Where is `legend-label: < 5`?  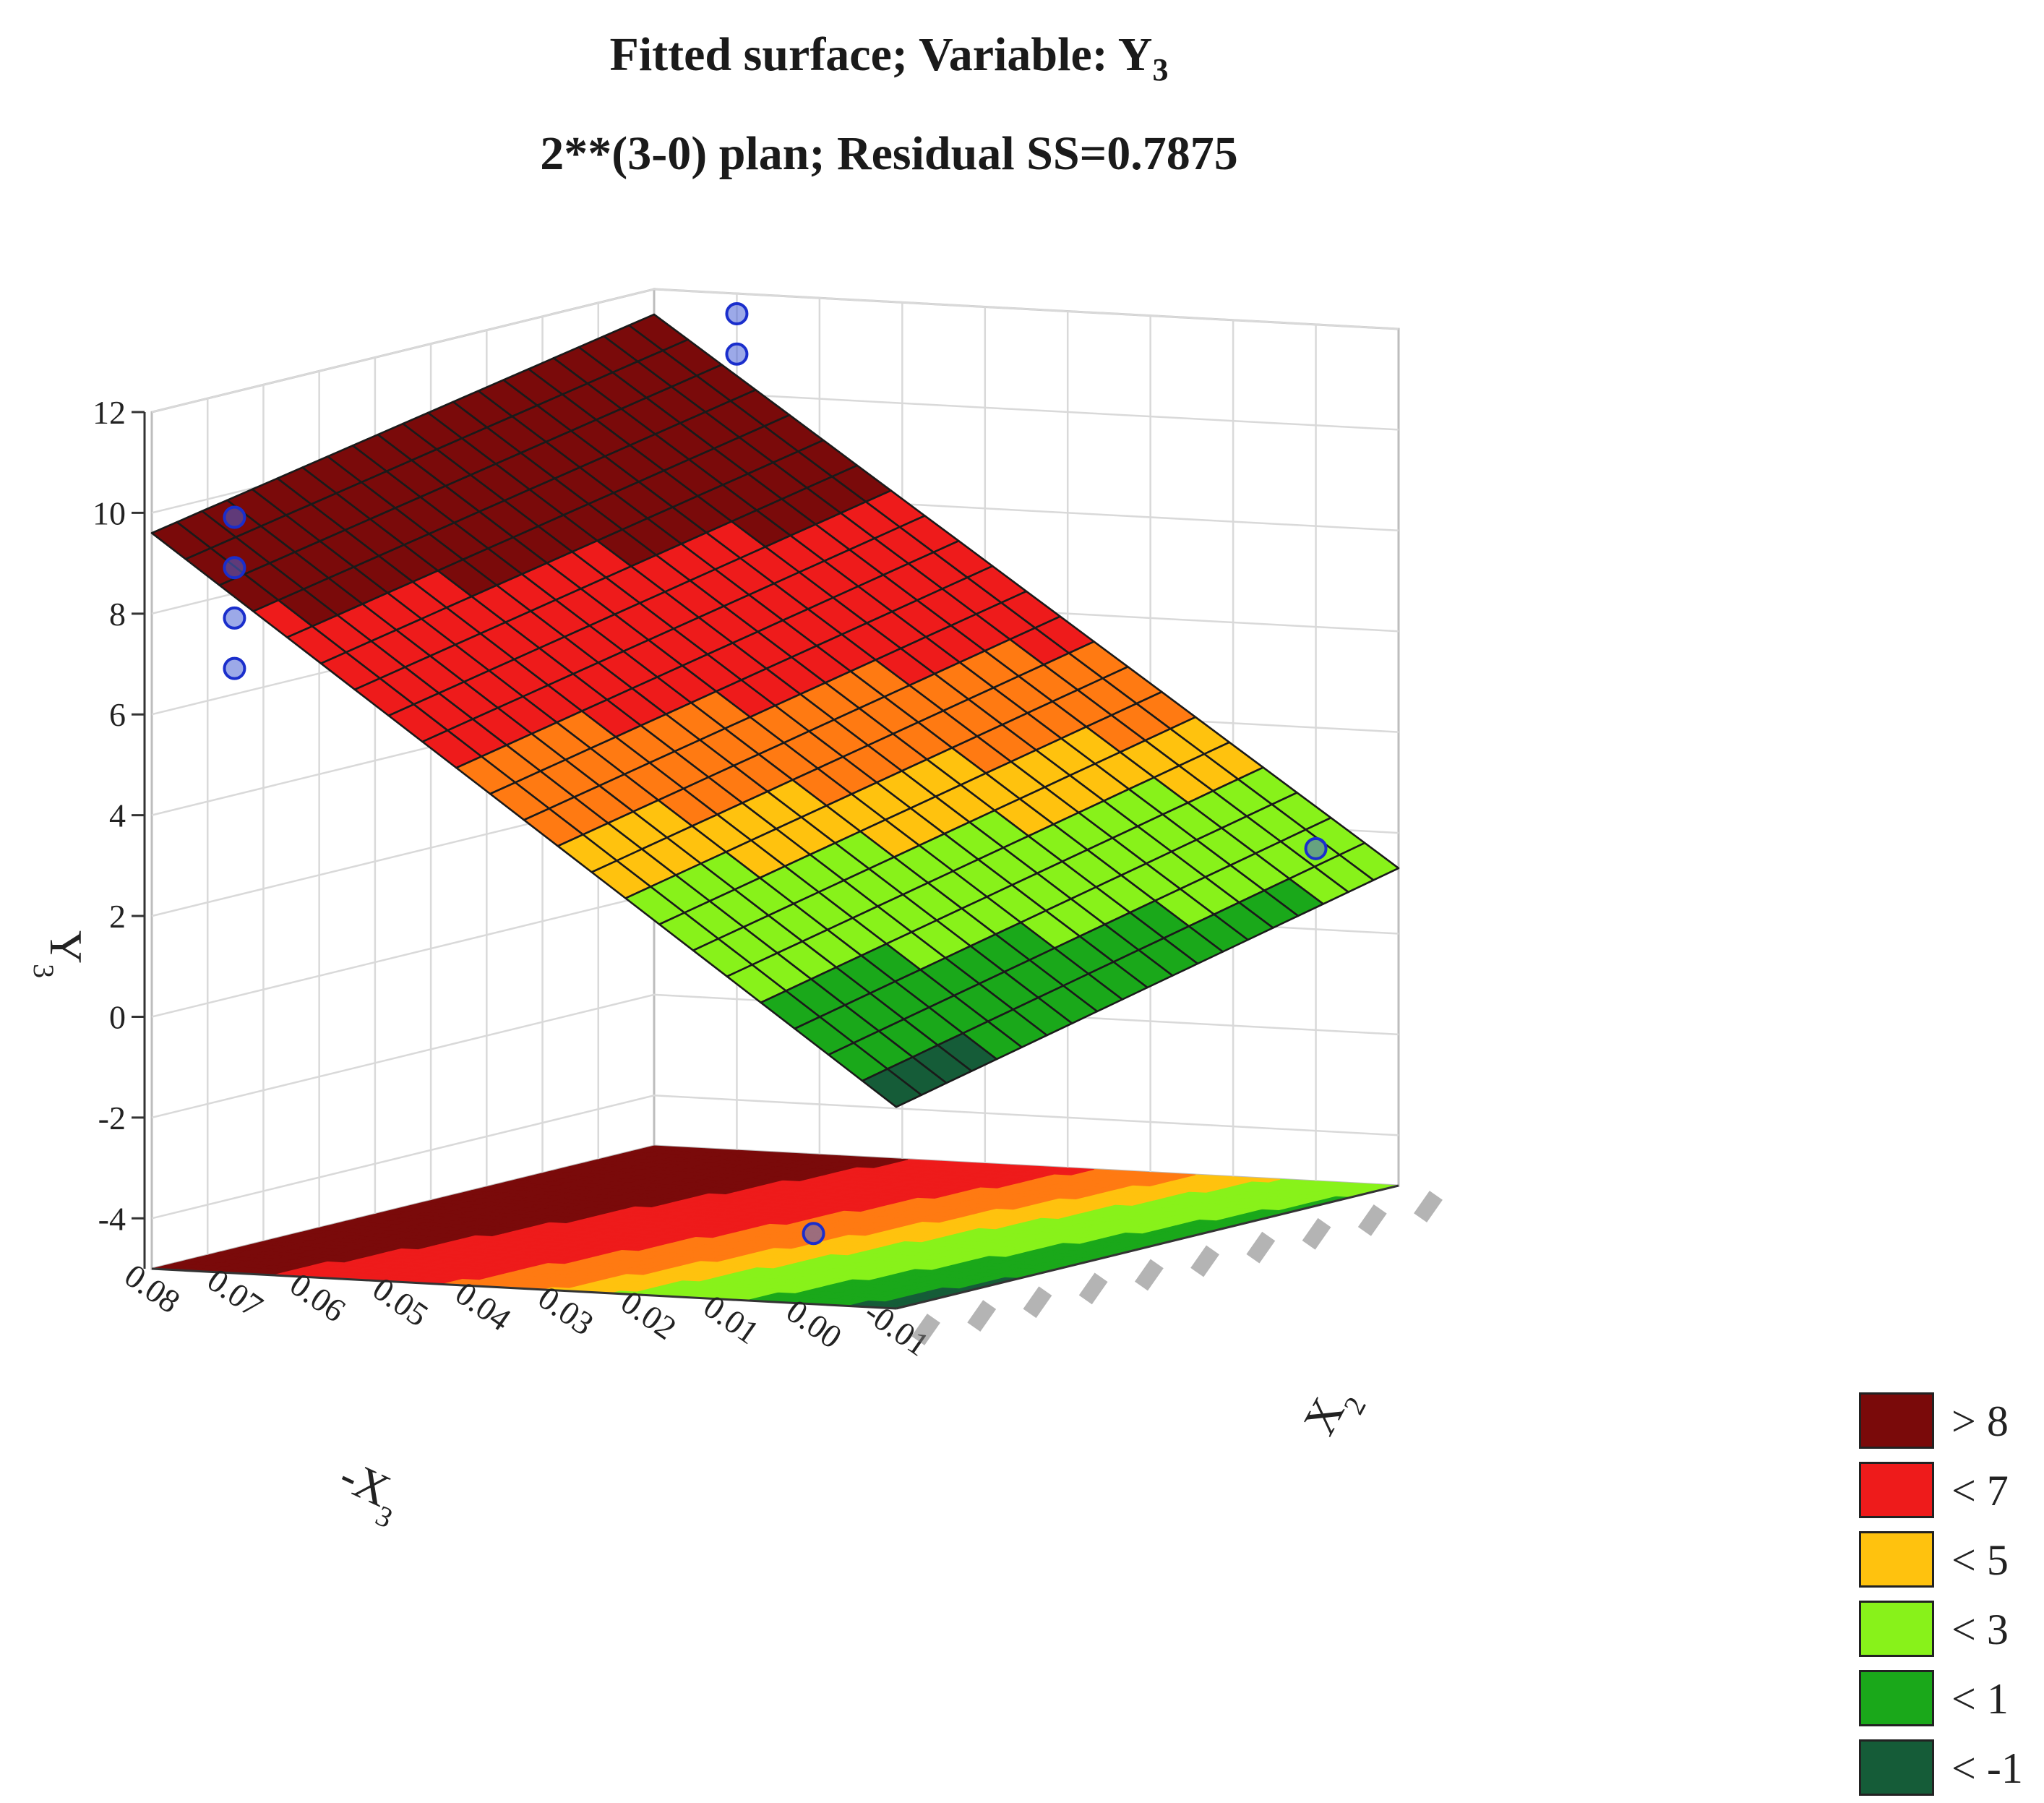 legend-label: < 5 is located at coordinates (1980, 1560).